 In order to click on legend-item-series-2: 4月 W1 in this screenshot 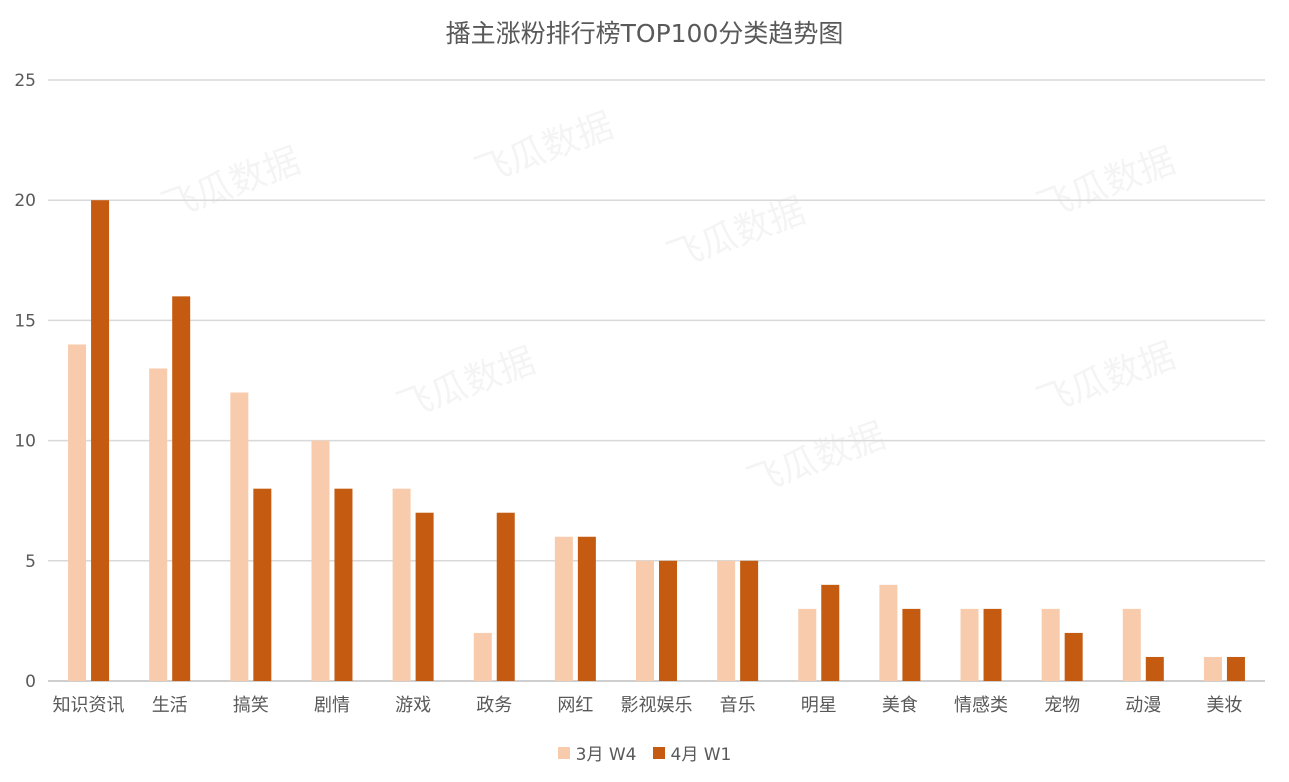, I will do `click(692, 752)`.